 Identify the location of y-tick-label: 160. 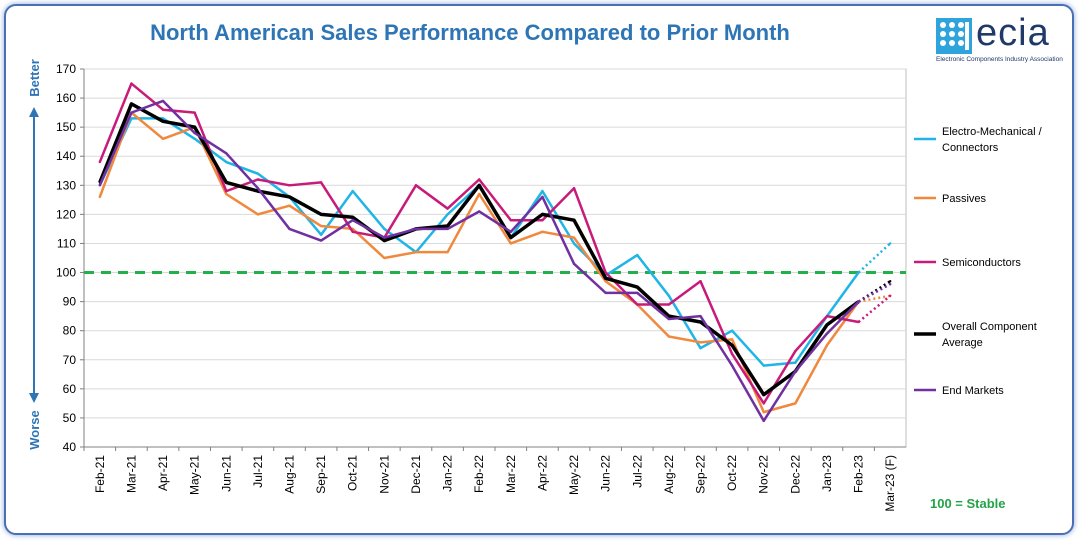
(66, 98).